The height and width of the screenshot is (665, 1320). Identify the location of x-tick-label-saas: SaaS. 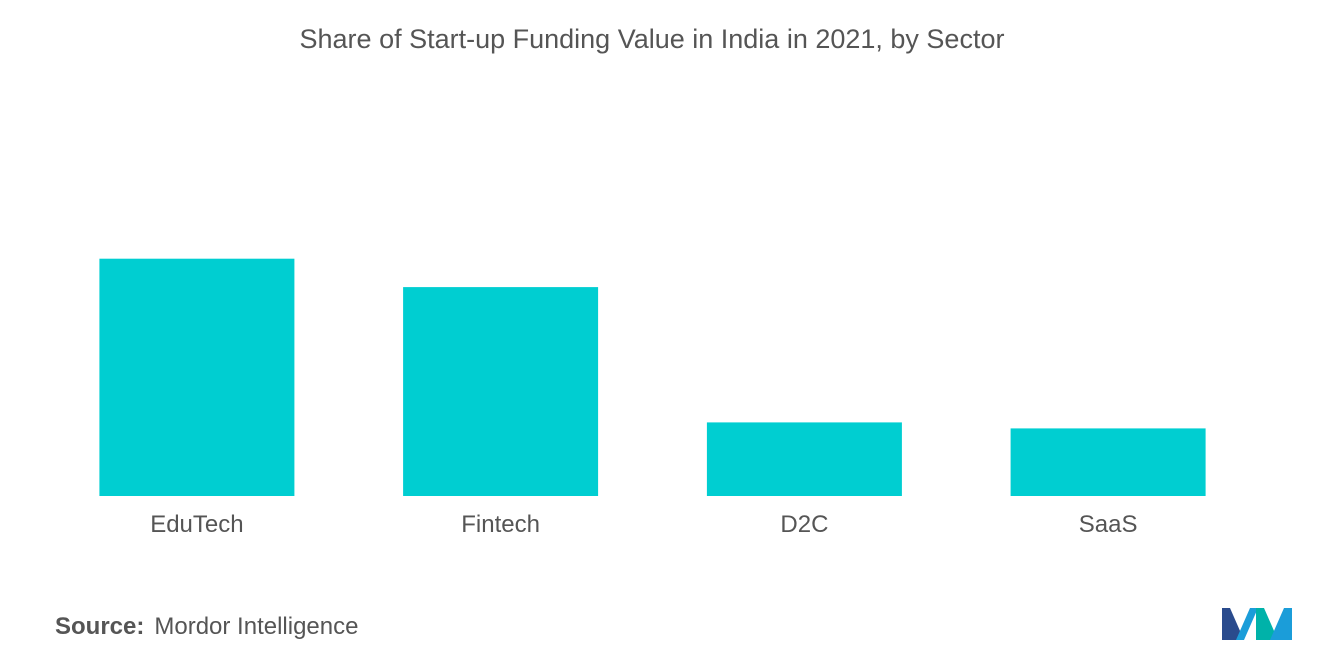
(1108, 524).